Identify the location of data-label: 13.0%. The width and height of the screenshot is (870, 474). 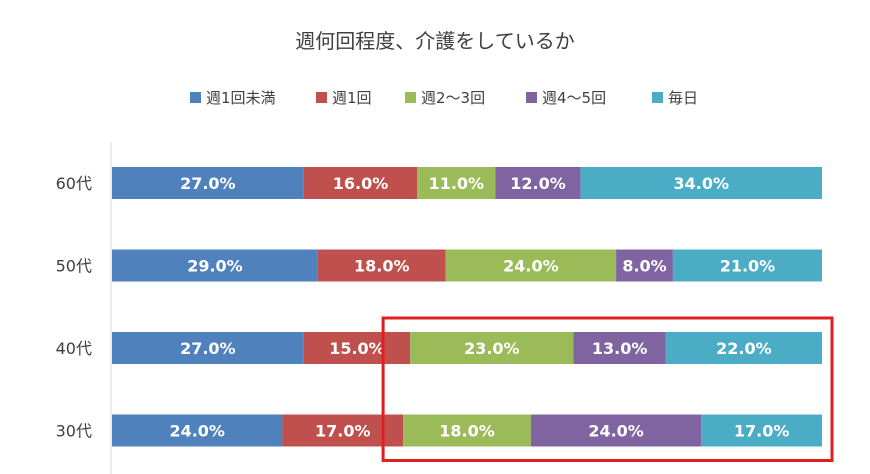
(620, 348).